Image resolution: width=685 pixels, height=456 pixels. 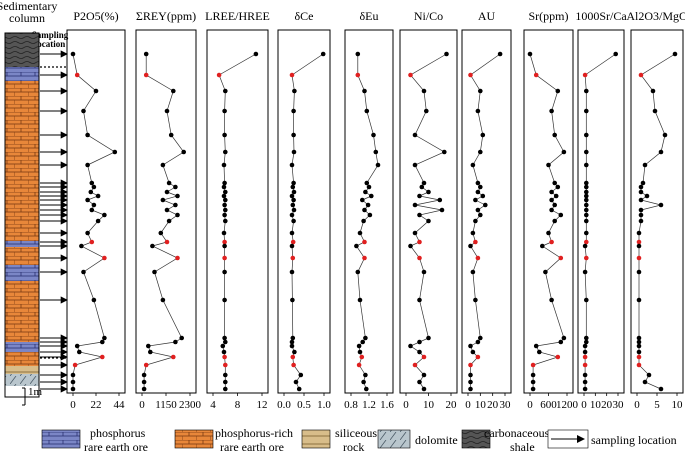 What do you see at coordinates (50, 35) in the screenshot?
I see `sampling-label-line-1: Sampling` at bounding box center [50, 35].